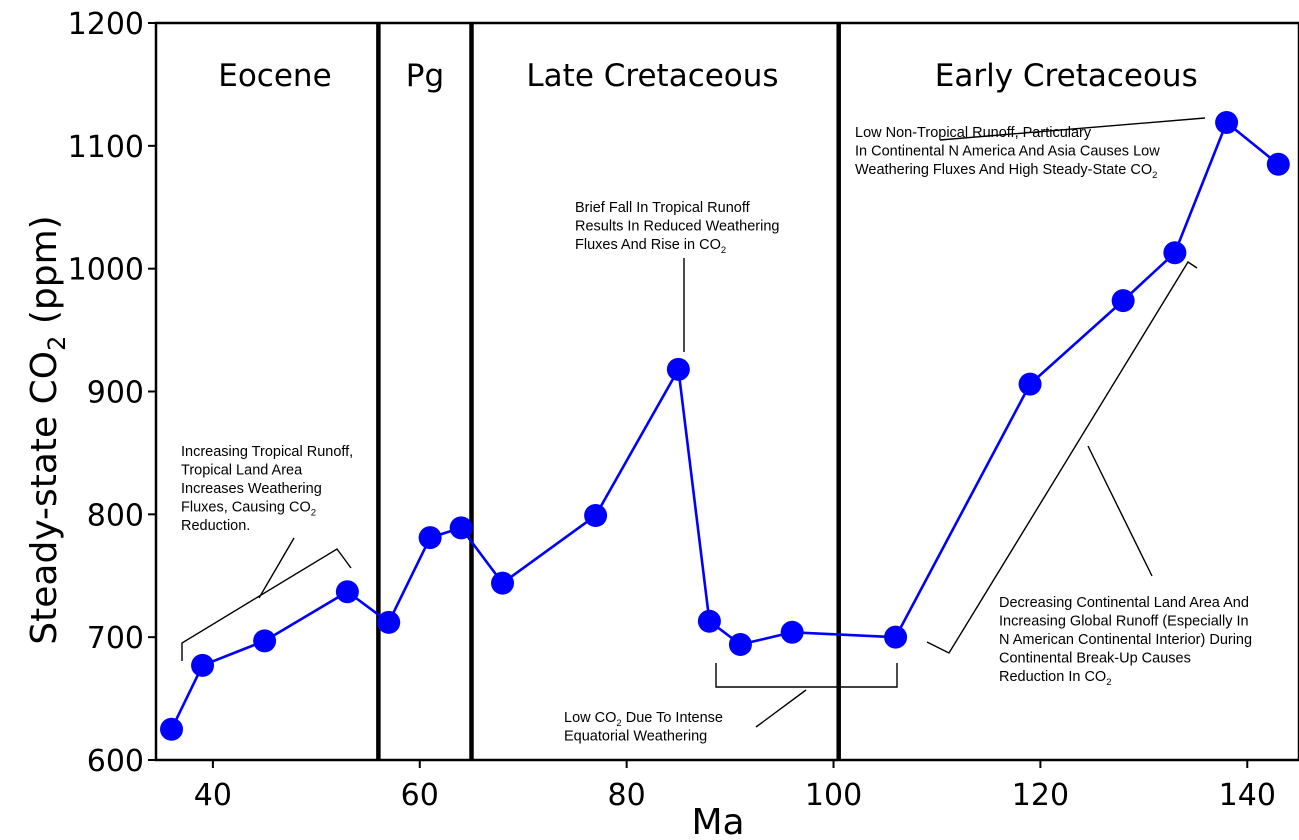 Image resolution: width=1299 pixels, height=840 pixels. I want to click on y-tick-label: 800, so click(115, 515).